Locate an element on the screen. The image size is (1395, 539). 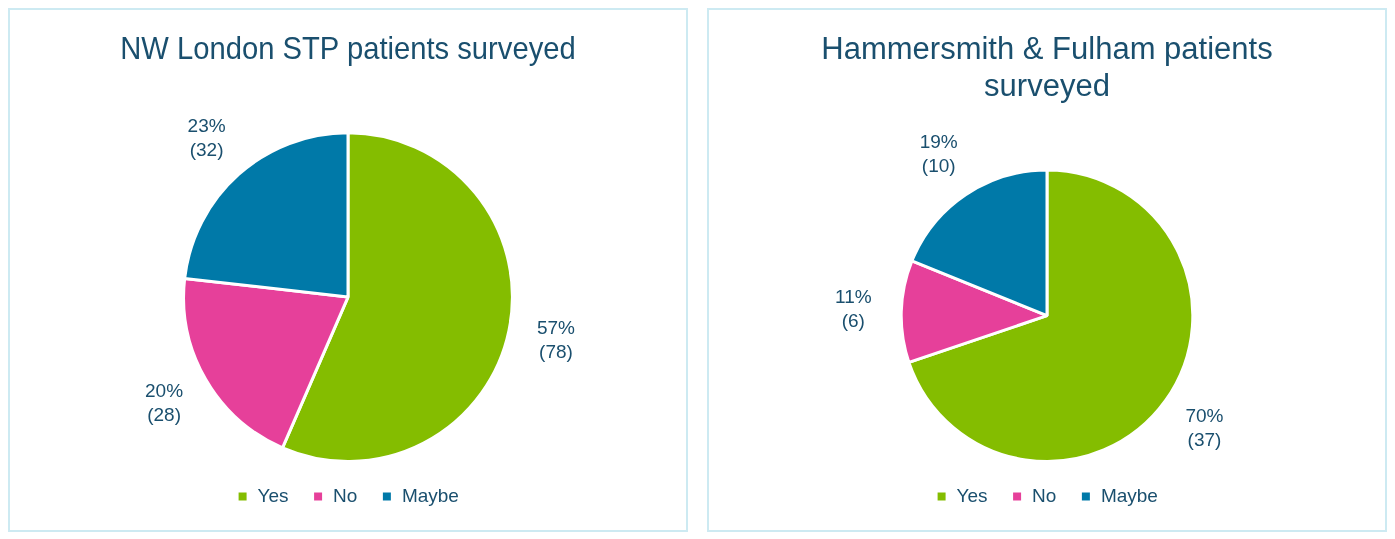
data-label: 23% (32) is located at coordinates (206, 137).